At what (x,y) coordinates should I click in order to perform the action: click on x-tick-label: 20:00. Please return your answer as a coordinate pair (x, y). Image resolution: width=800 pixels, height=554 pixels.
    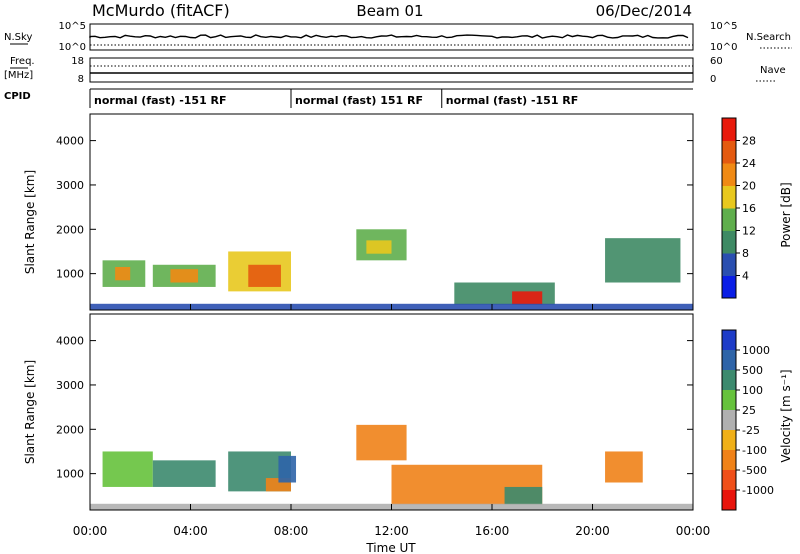
    Looking at the image, I should click on (592, 531).